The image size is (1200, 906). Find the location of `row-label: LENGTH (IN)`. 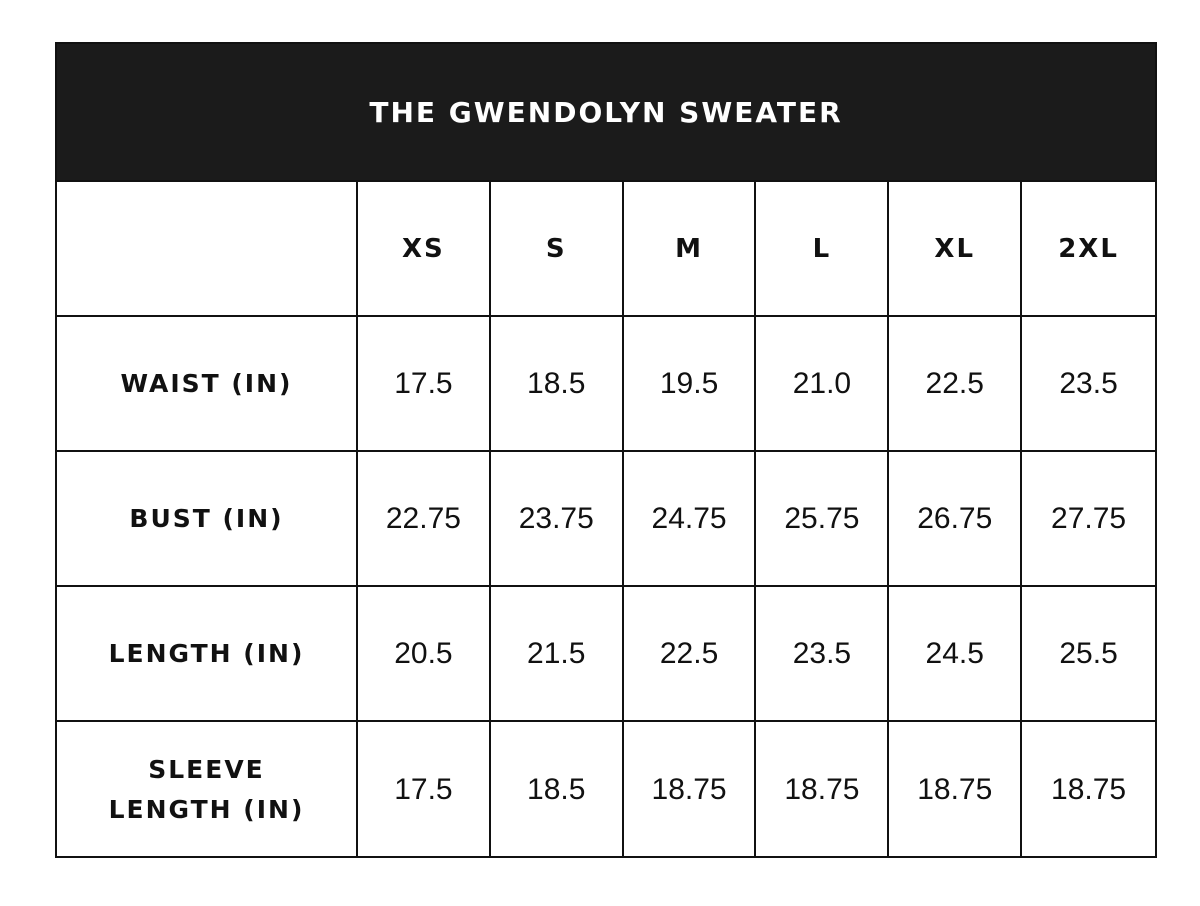

row-label: LENGTH (IN) is located at coordinates (207, 654).